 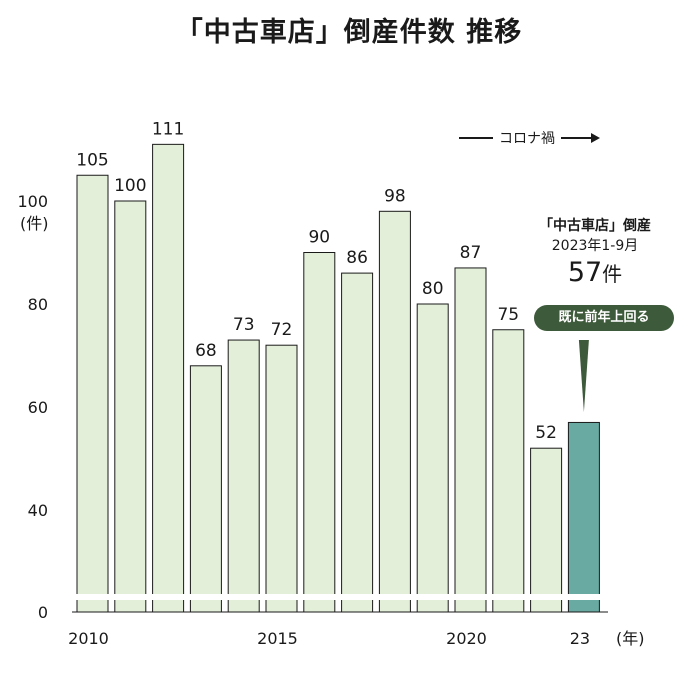 I want to click on value-label-2017: 86, so click(x=357, y=258).